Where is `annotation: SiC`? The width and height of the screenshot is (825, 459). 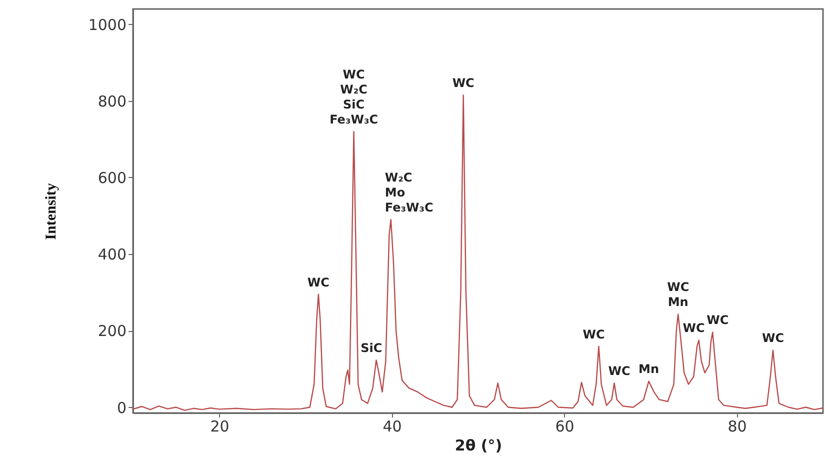
annotation: SiC is located at coordinates (371, 348).